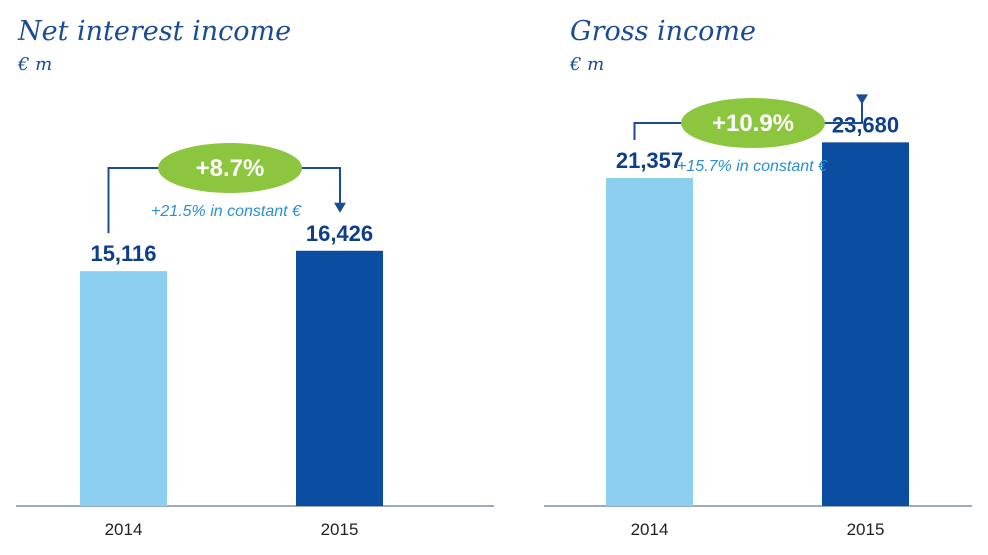  Describe the element at coordinates (155, 31) in the screenshot. I see `chart-title: Net interest income` at that location.